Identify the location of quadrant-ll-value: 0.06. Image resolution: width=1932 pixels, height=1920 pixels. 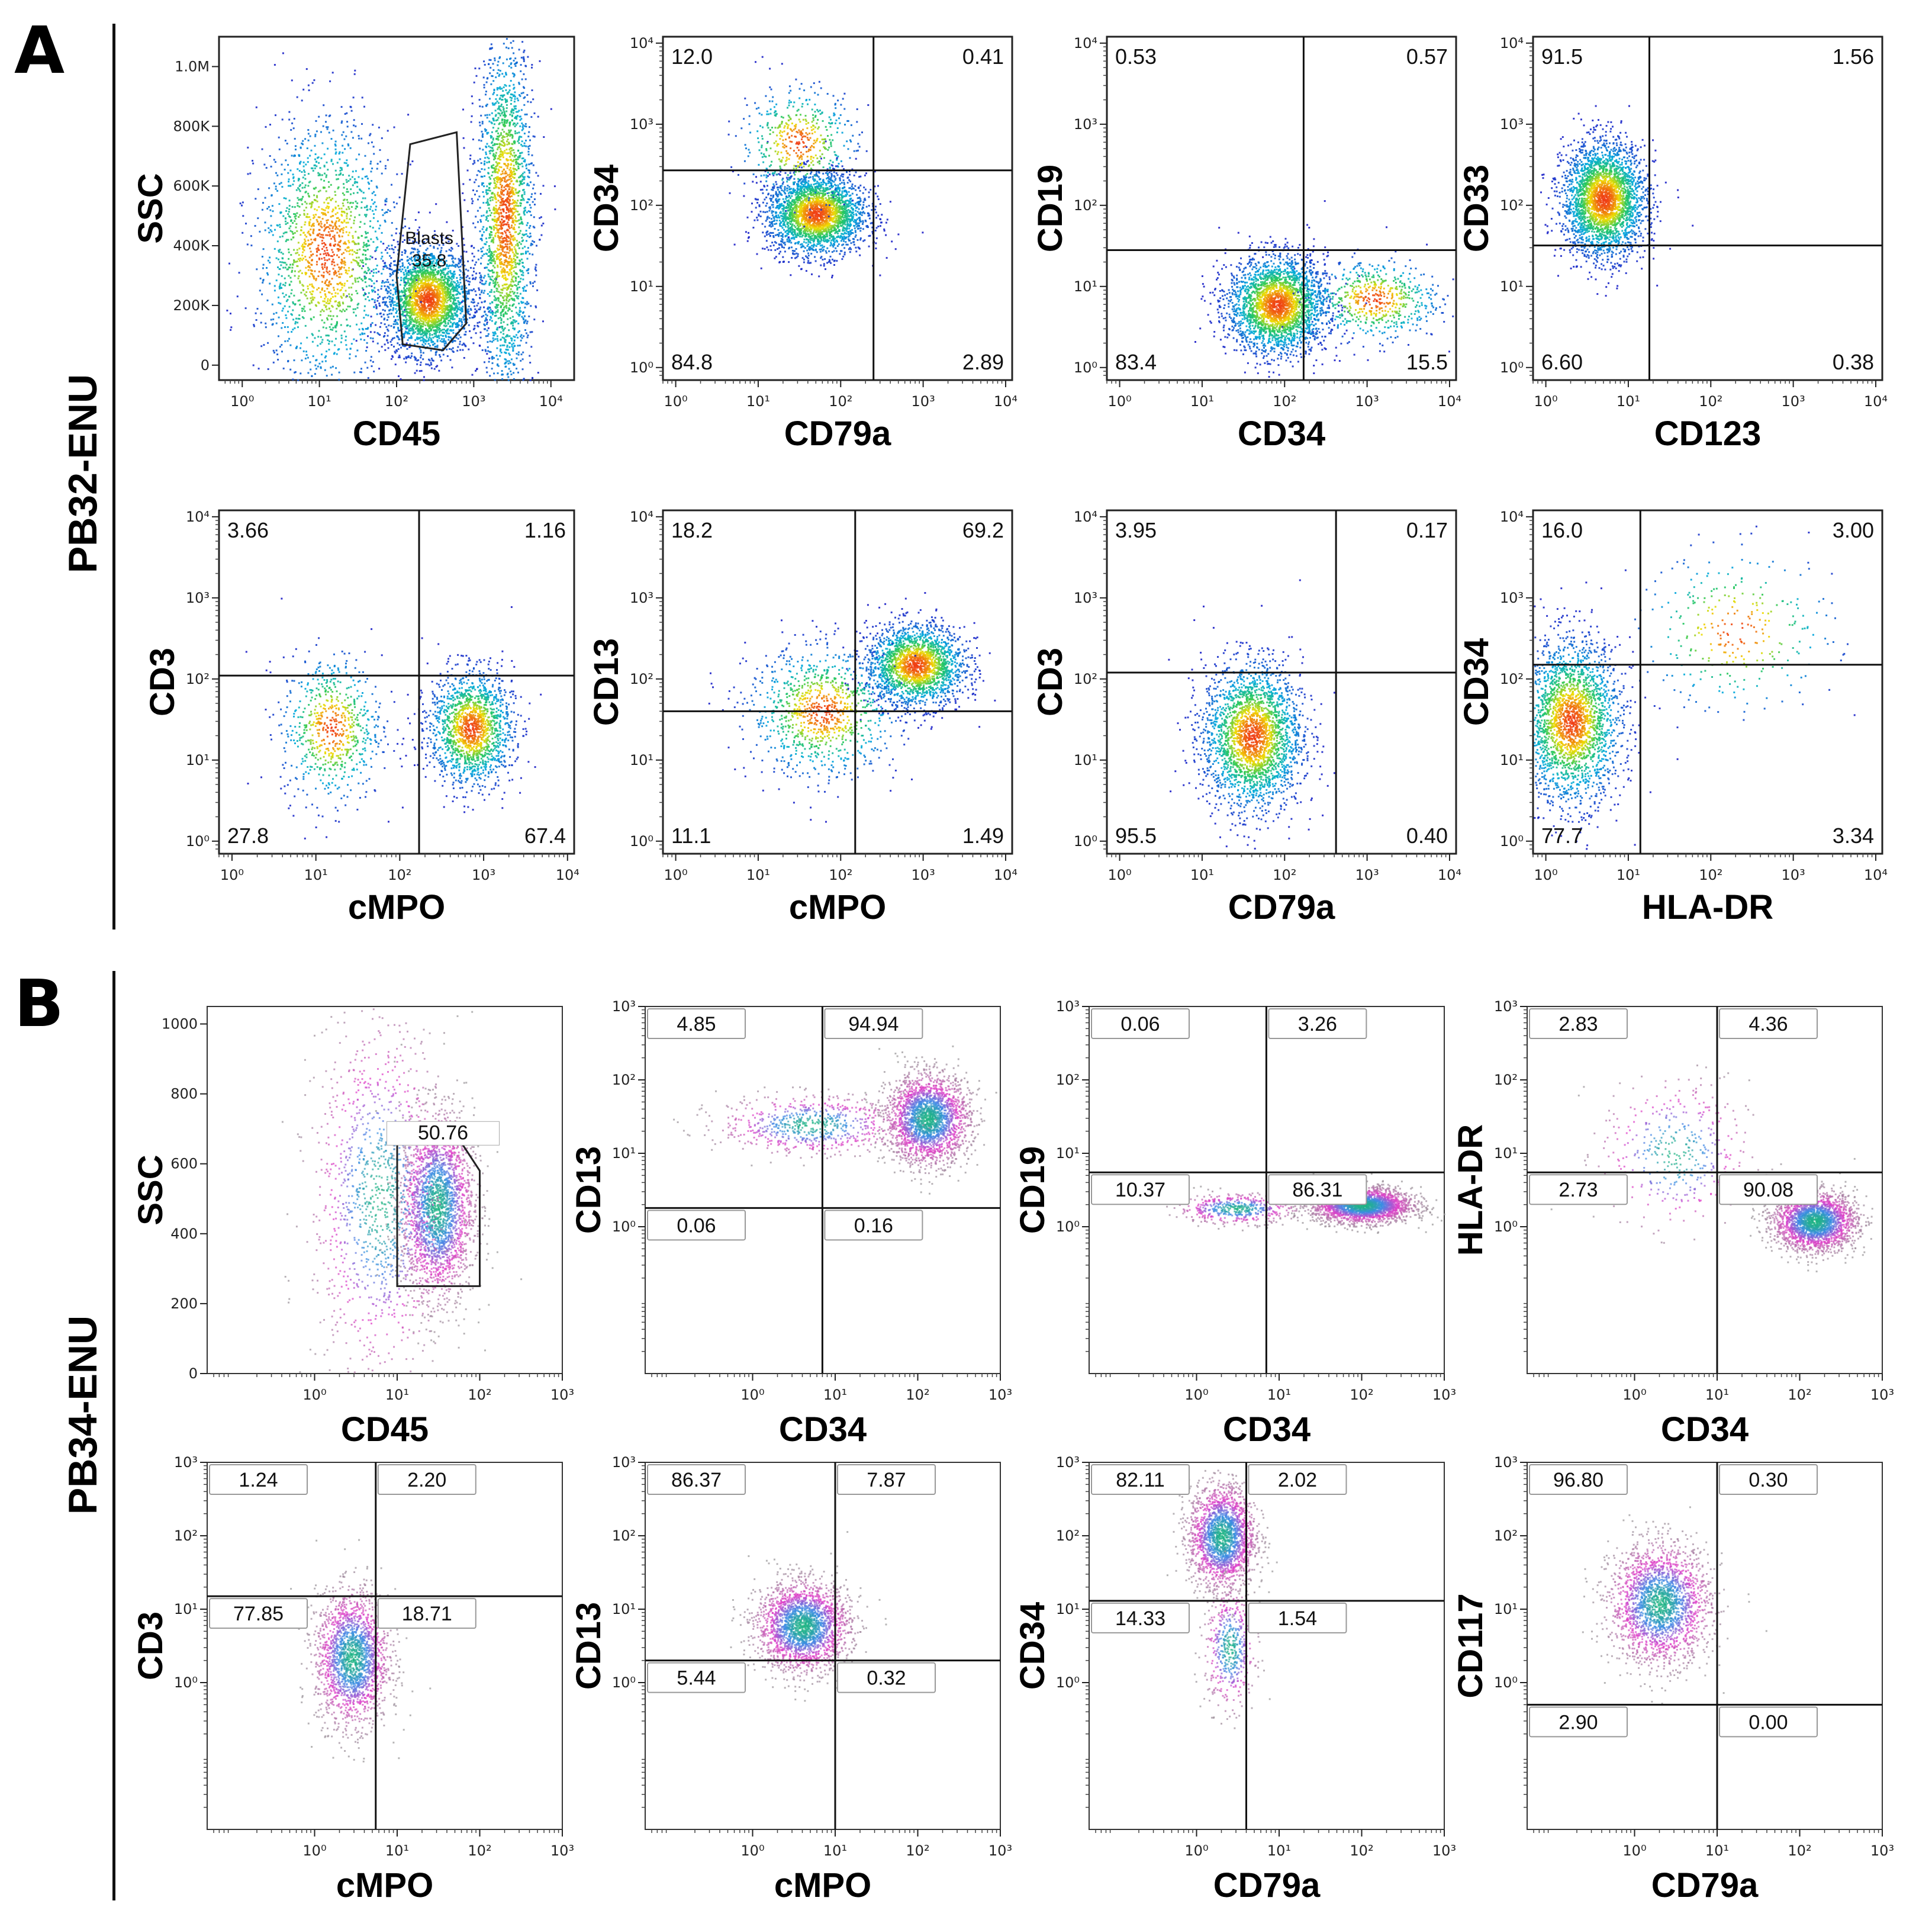
(696, 1225).